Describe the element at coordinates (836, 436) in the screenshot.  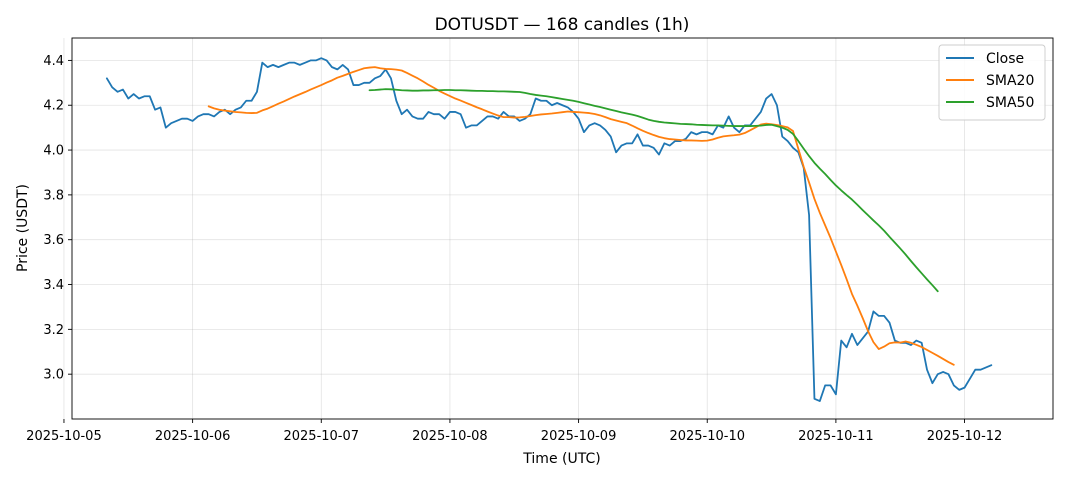
I see `x-tick-label: 2025-10-11` at that location.